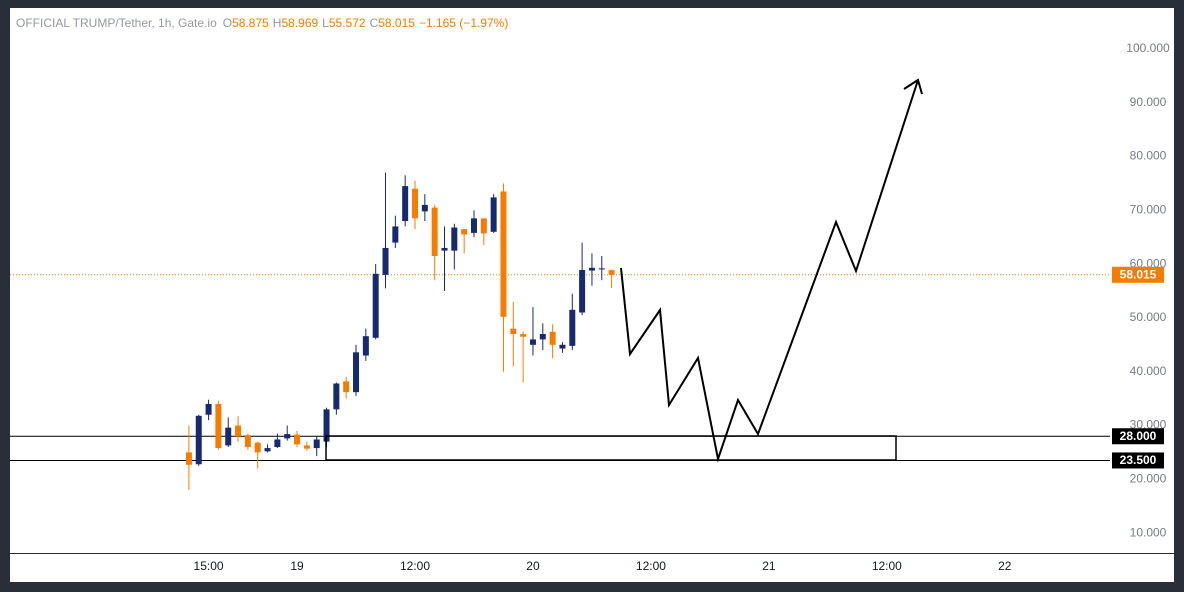 The image size is (1184, 592). Describe the element at coordinates (299, 23) in the screenshot. I see `ohlc-value: 58.969` at that location.